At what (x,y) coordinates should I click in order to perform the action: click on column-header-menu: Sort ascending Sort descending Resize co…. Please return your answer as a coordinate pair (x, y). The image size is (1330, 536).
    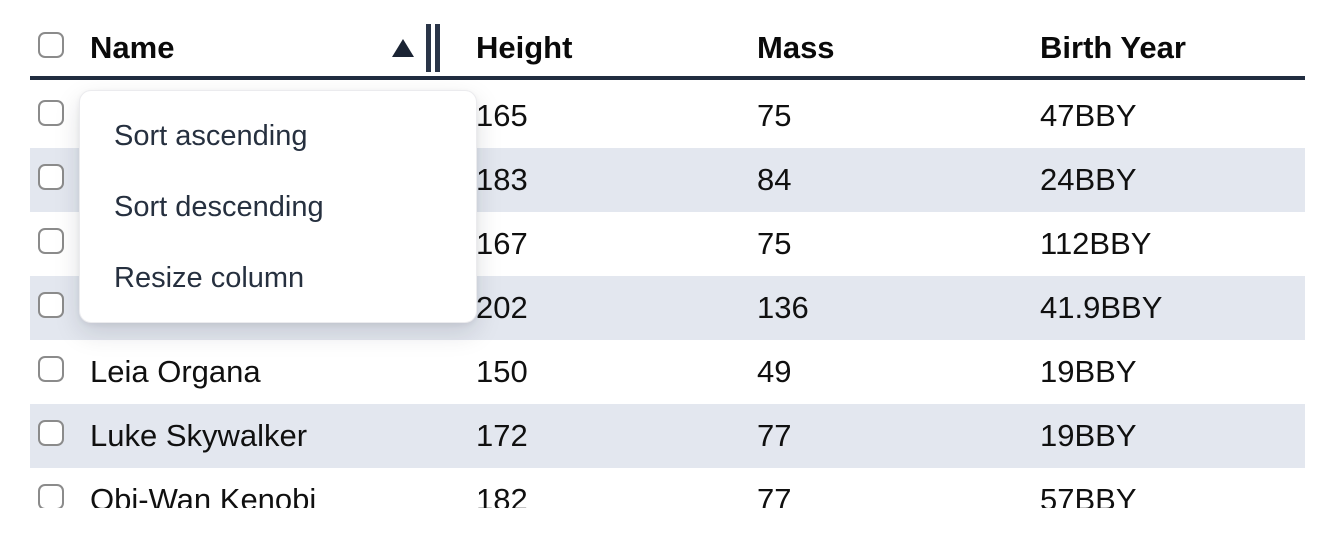
    Looking at the image, I should click on (278, 206).